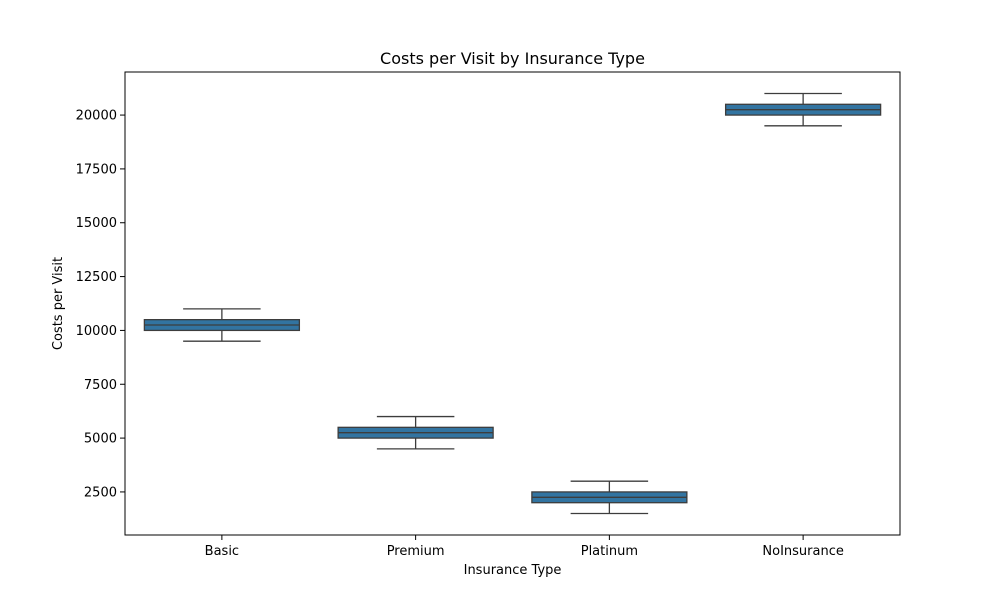 This screenshot has width=1000, height=600. Describe the element at coordinates (513, 570) in the screenshot. I see `x-axis-label: Insurance Type` at that location.